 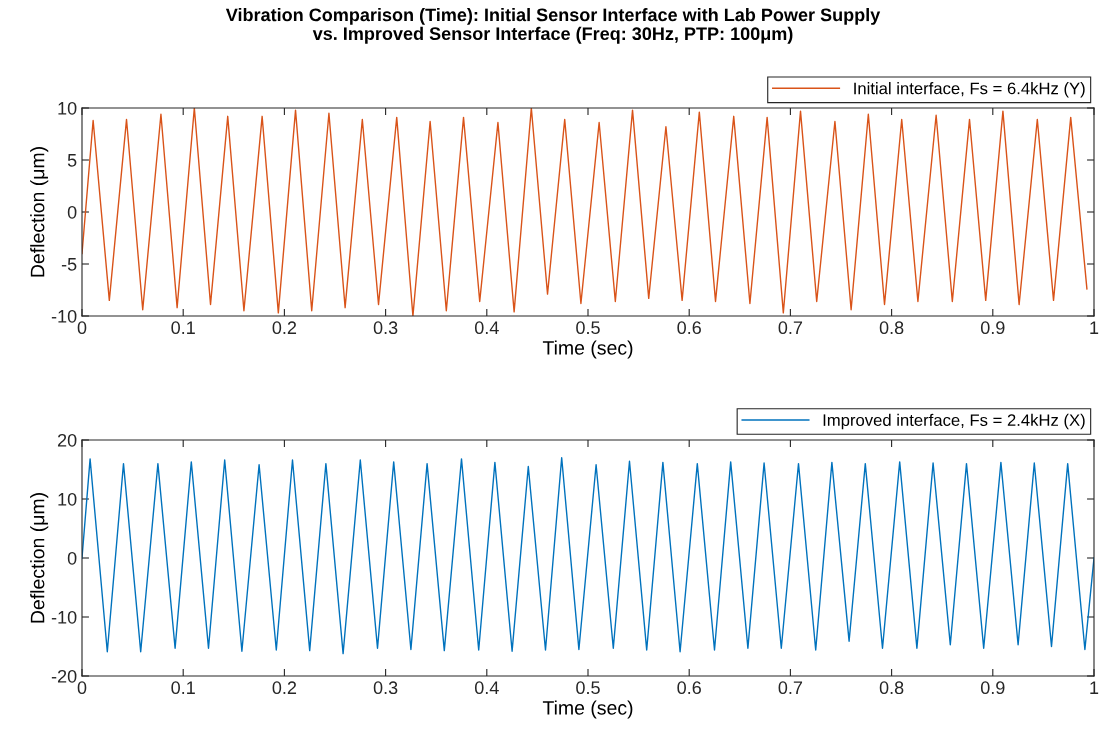 What do you see at coordinates (72, 160) in the screenshot?
I see `y-tick-label: 5` at bounding box center [72, 160].